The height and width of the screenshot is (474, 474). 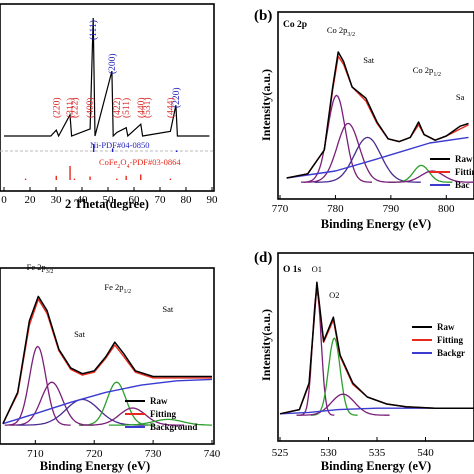 What do you see at coordinates (212, 454) in the screenshot?
I see `xtick-label: 740` at bounding box center [212, 454].